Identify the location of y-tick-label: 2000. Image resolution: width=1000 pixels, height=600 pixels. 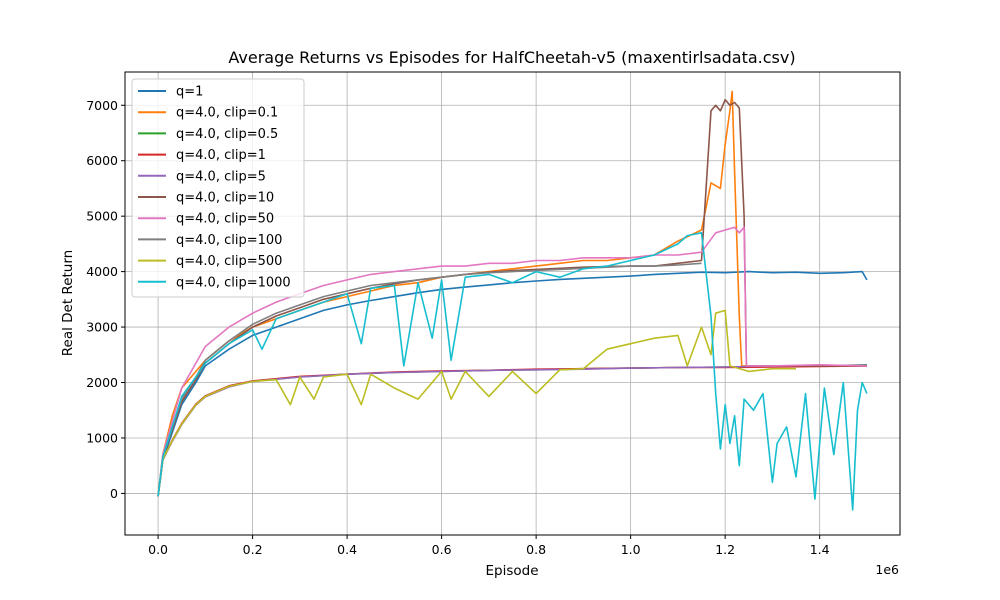
(102, 382).